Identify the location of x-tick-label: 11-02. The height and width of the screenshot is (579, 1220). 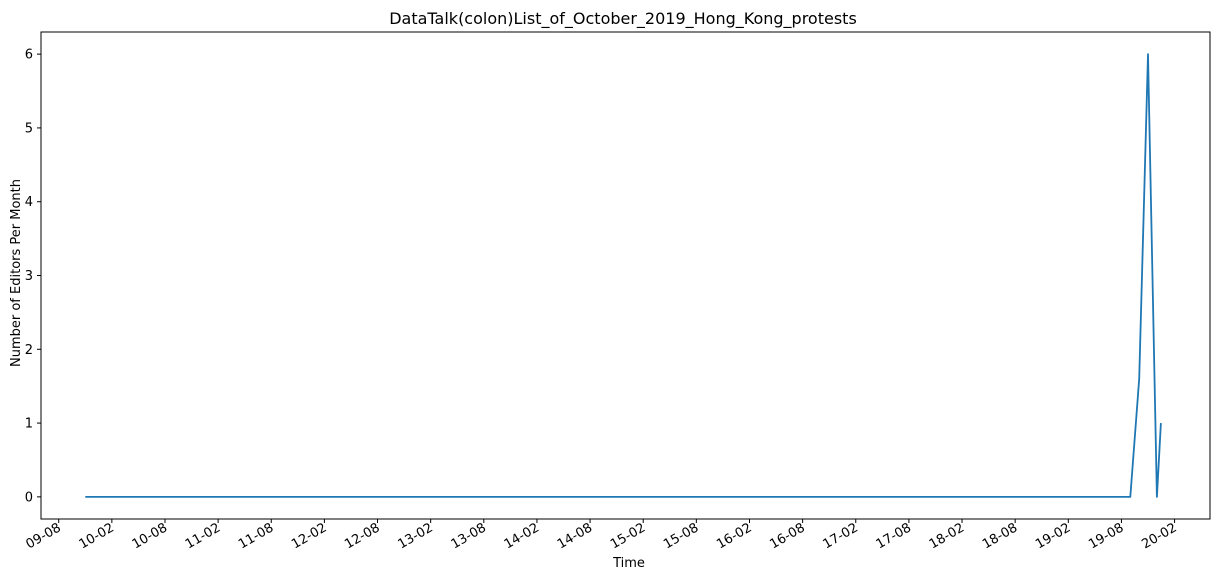
(203, 536).